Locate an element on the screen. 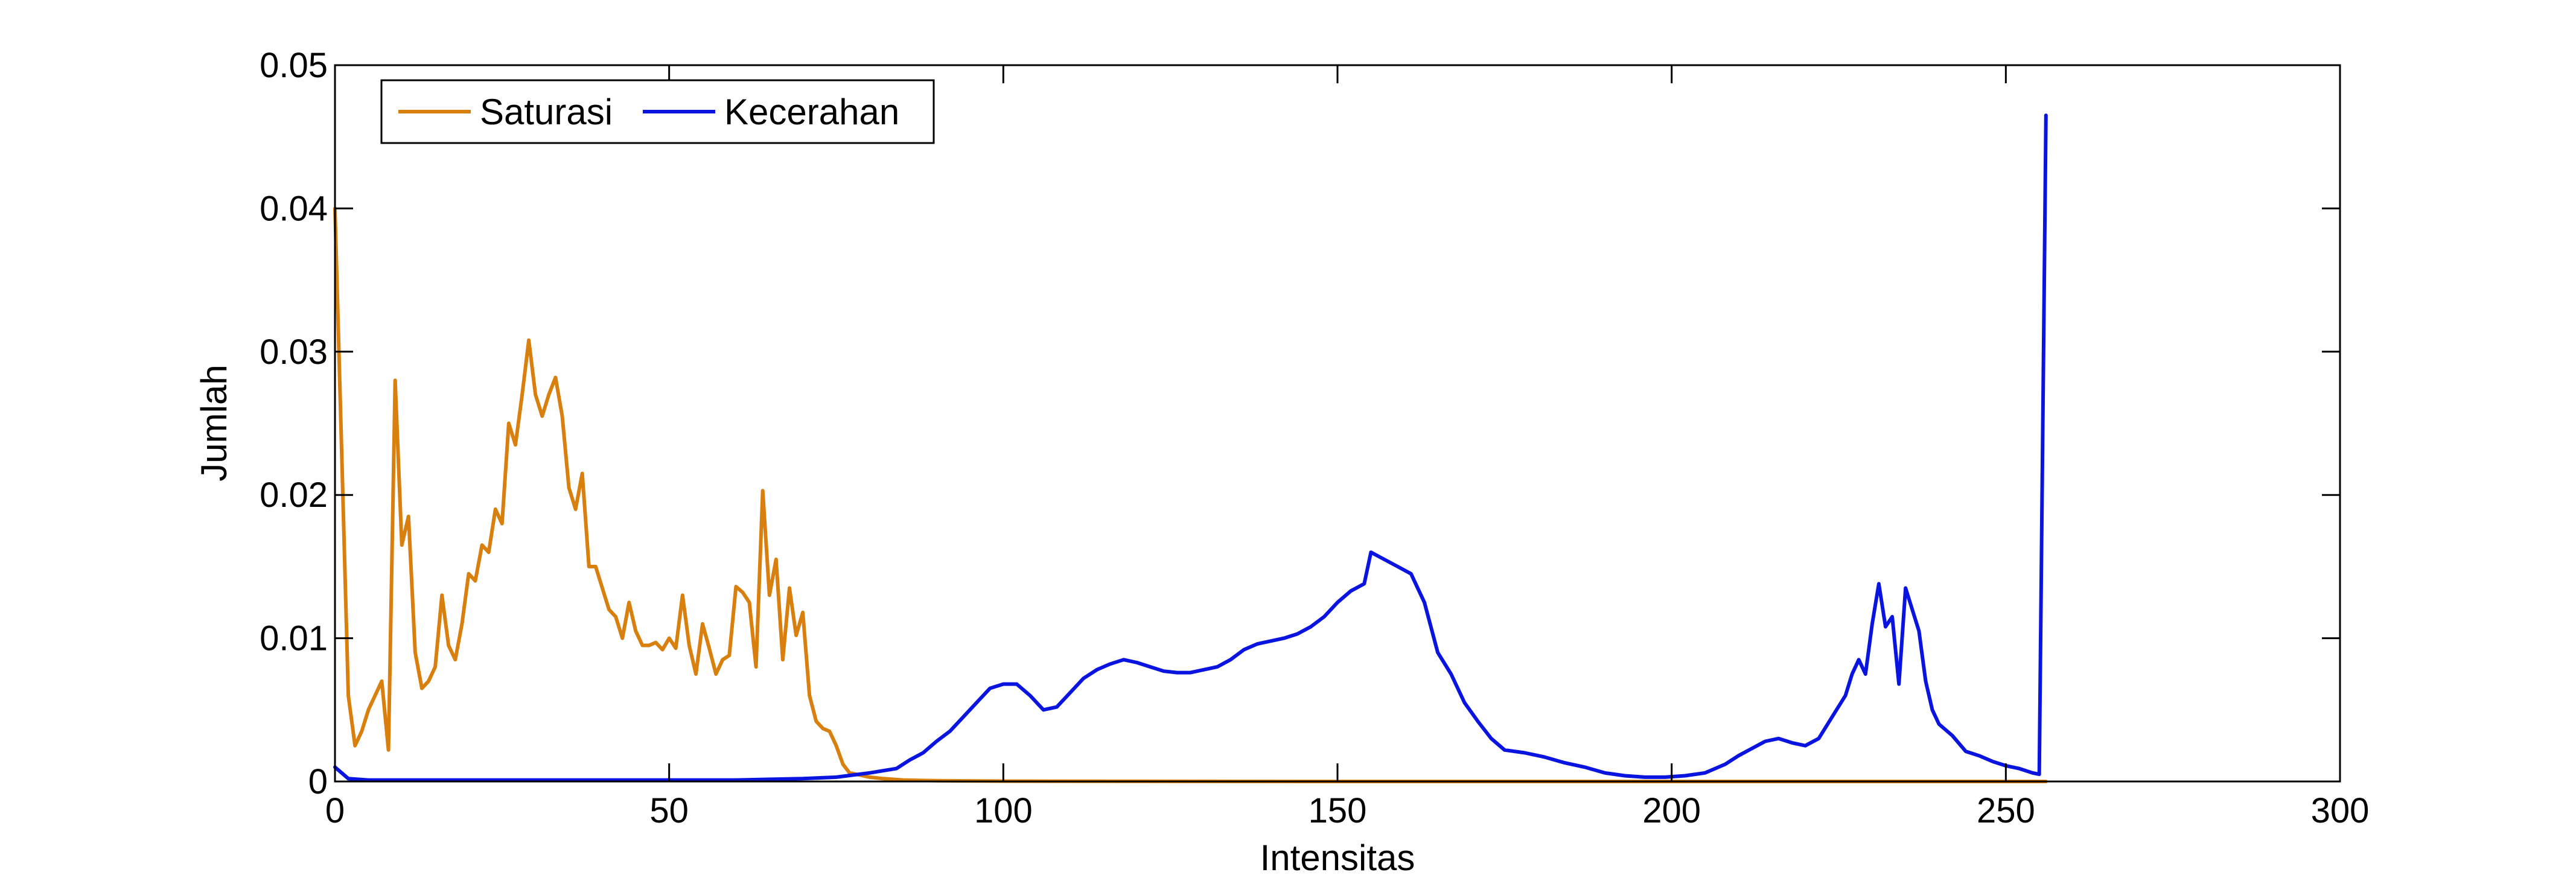  x-axis-label: Intensitas is located at coordinates (1337, 856).